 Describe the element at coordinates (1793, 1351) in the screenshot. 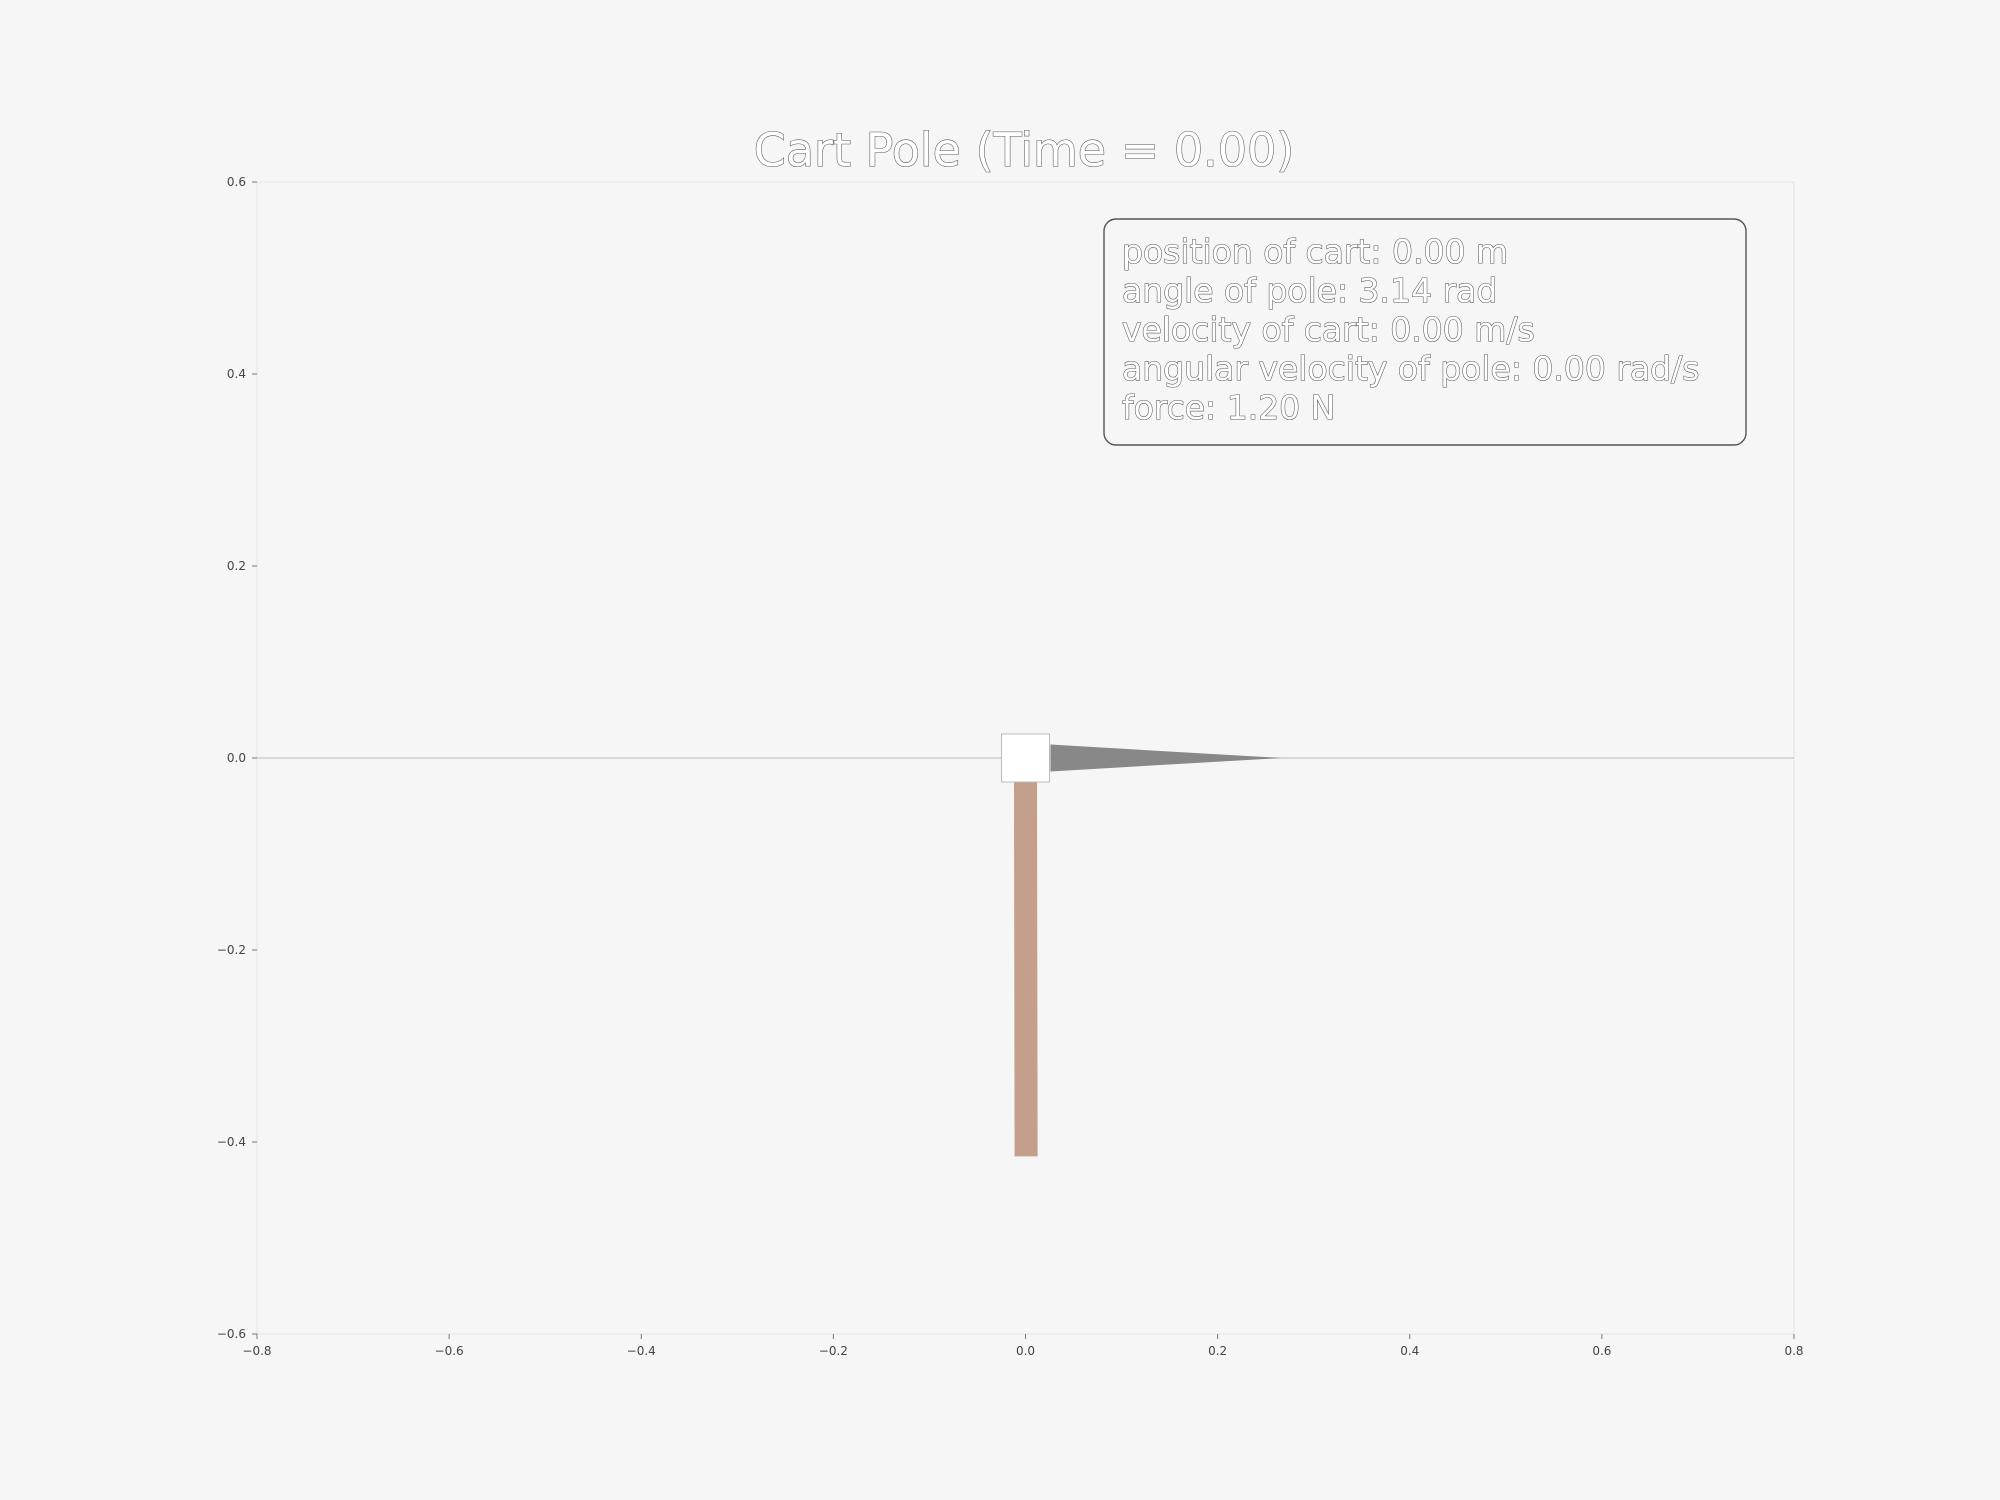

I see `x-tick-label: 0.8` at that location.